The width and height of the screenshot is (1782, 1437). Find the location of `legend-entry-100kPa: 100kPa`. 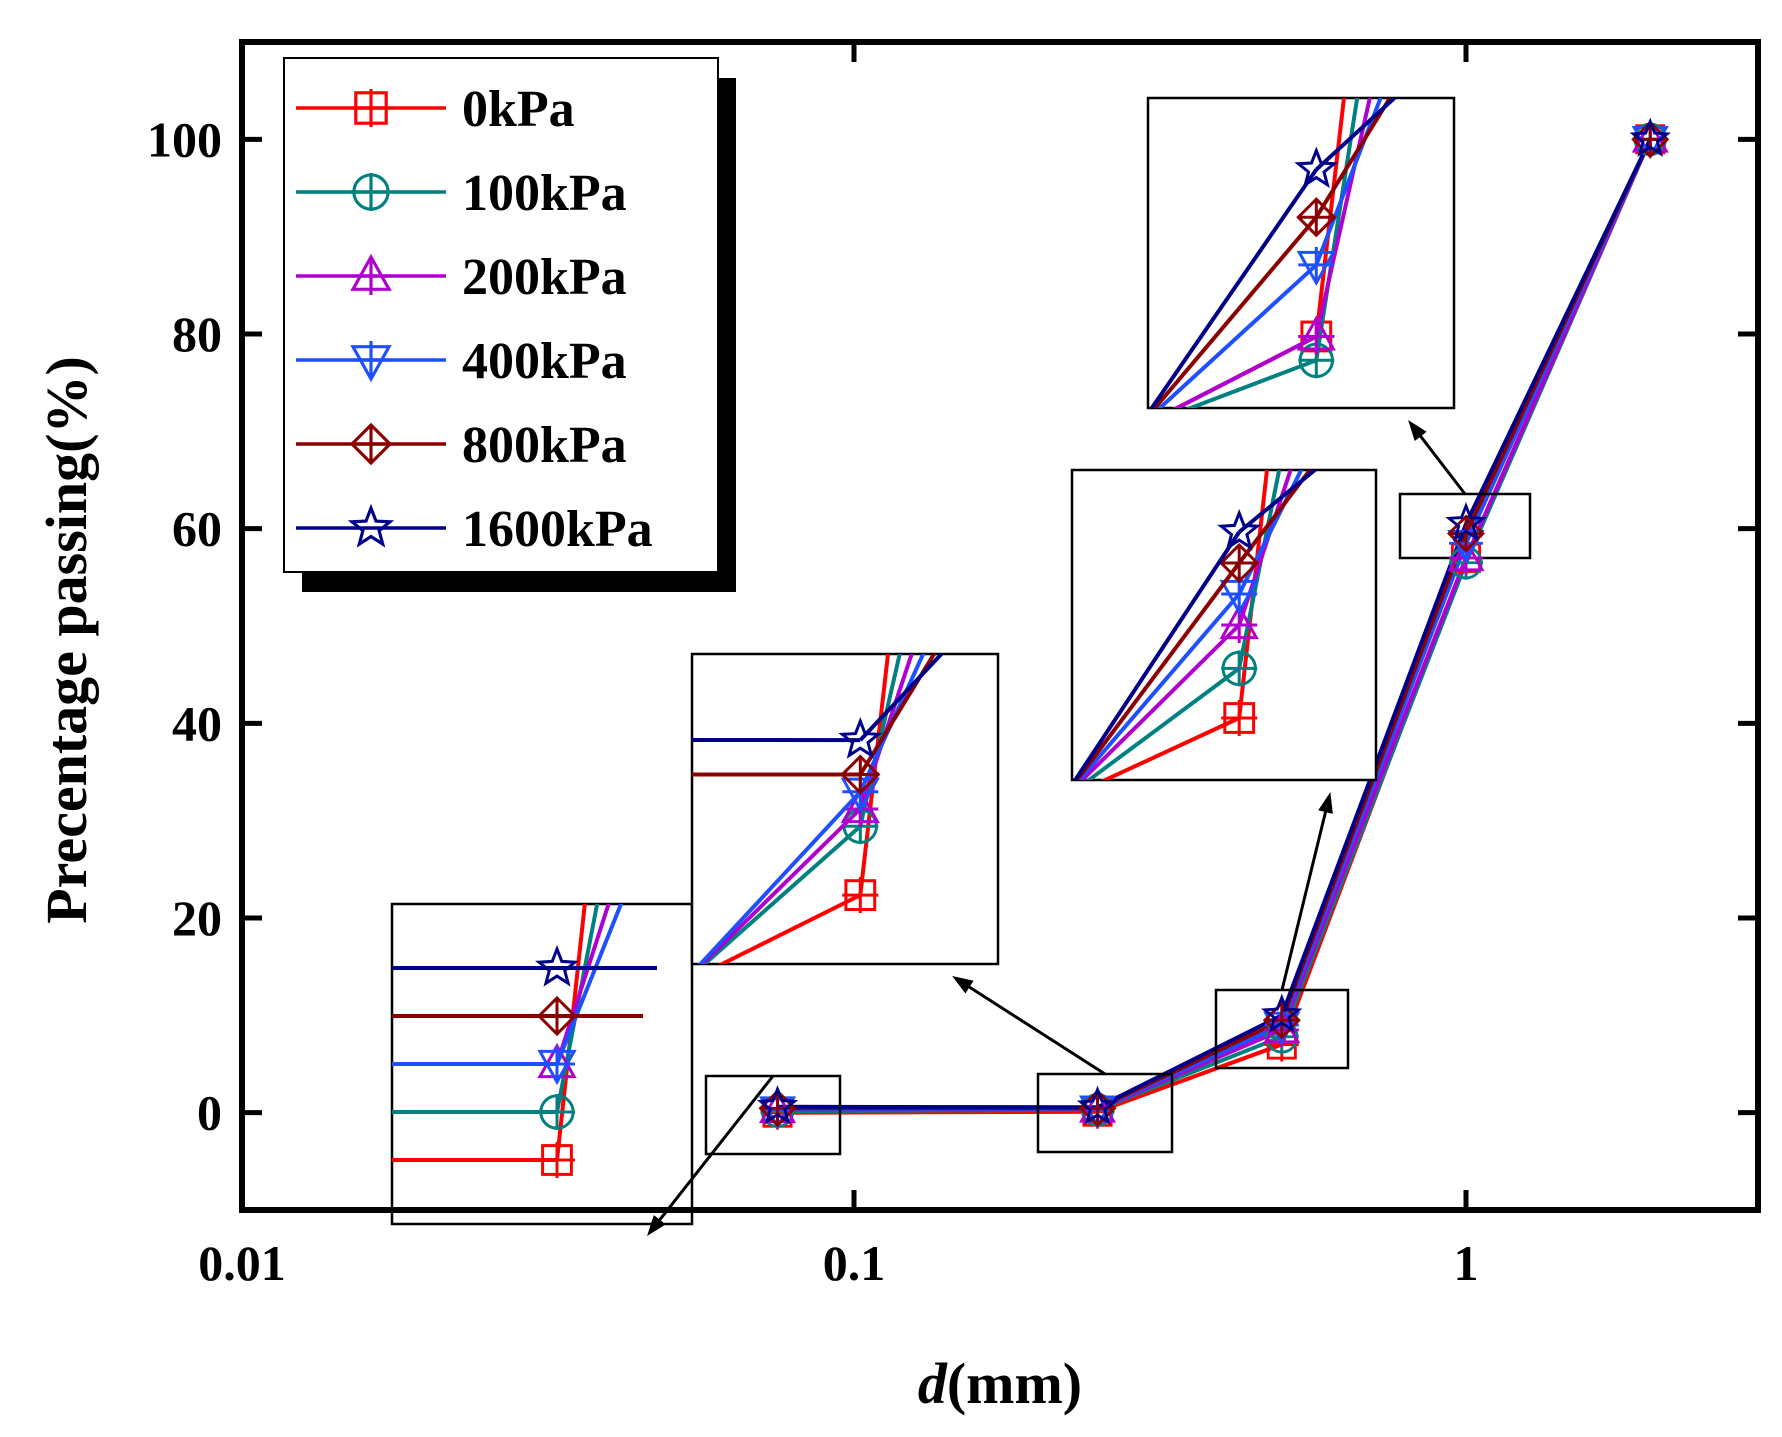

legend-entry-100kPa: 100kPa is located at coordinates (461, 193).